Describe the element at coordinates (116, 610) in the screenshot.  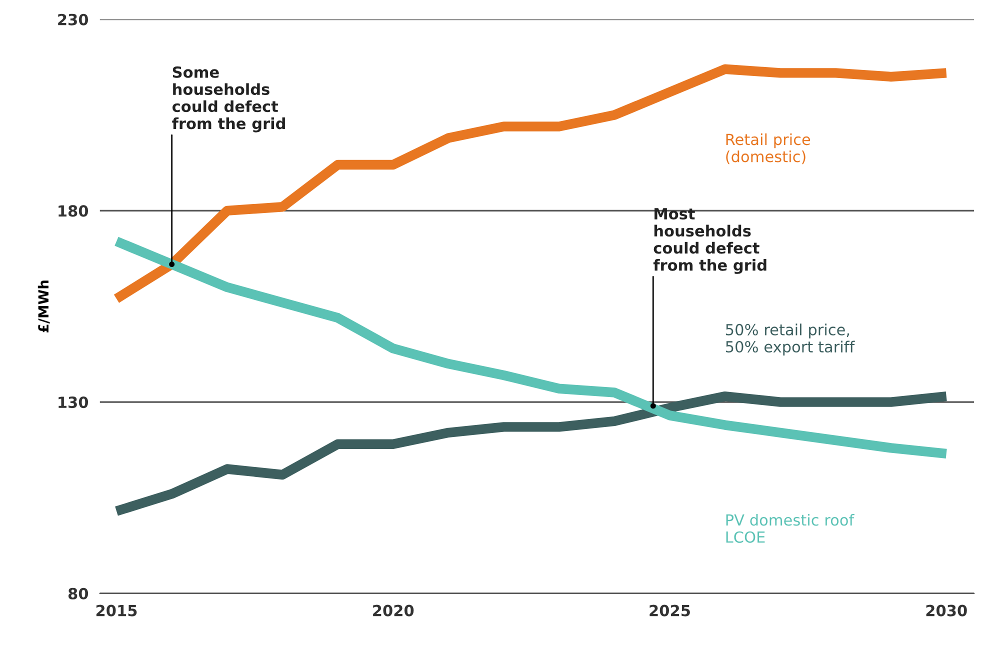
I see `x-tick-label: 2015` at that location.